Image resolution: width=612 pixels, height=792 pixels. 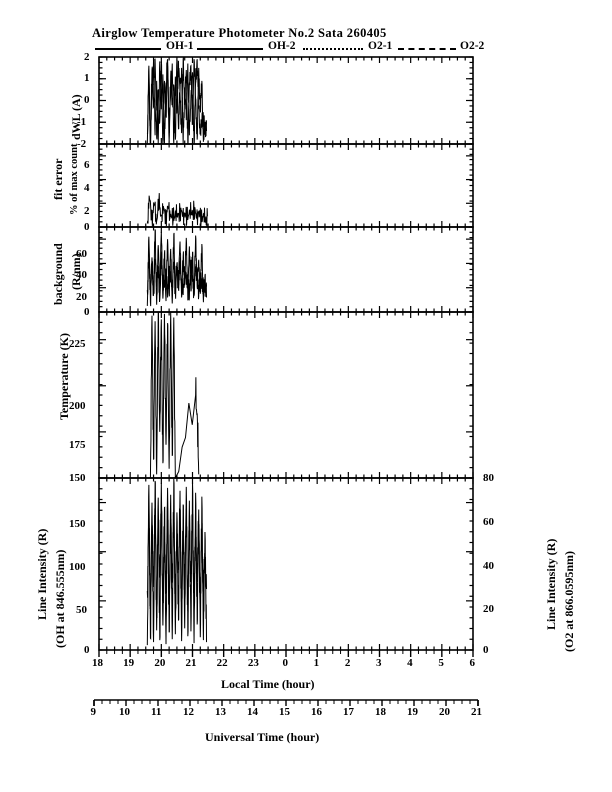 I want to click on xtick-universal-14: 14, so click(x=252, y=712).